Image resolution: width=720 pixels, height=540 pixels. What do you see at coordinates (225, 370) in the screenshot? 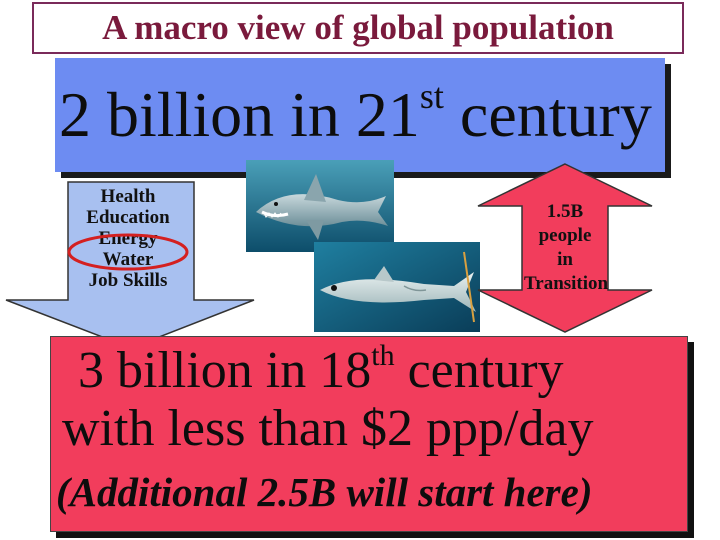
I see `bottom-line-1-before: 3 billion in 18` at bounding box center [225, 370].